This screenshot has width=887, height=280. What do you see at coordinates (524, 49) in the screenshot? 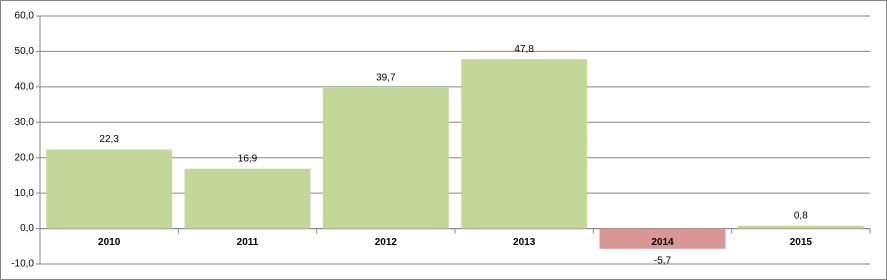
I see `value-label: 47,8` at bounding box center [524, 49].